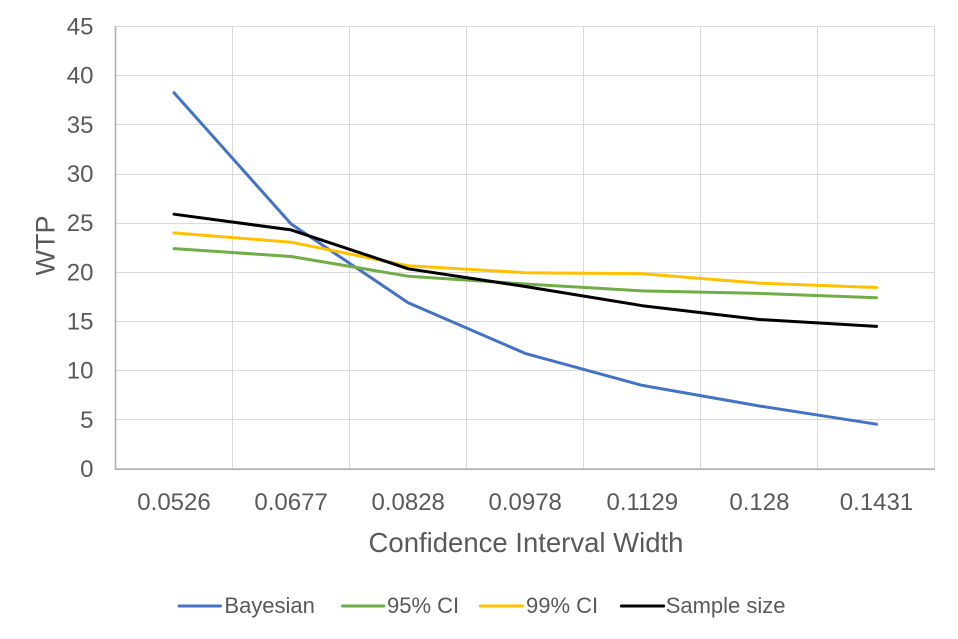  What do you see at coordinates (80, 76) in the screenshot?
I see `svg-text: 40` at bounding box center [80, 76].